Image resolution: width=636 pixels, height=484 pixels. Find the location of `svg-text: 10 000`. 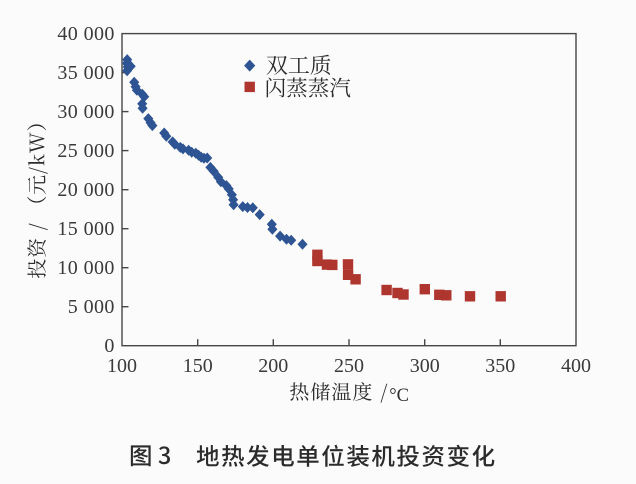

svg-text: 10 000 is located at coordinates (85, 268).